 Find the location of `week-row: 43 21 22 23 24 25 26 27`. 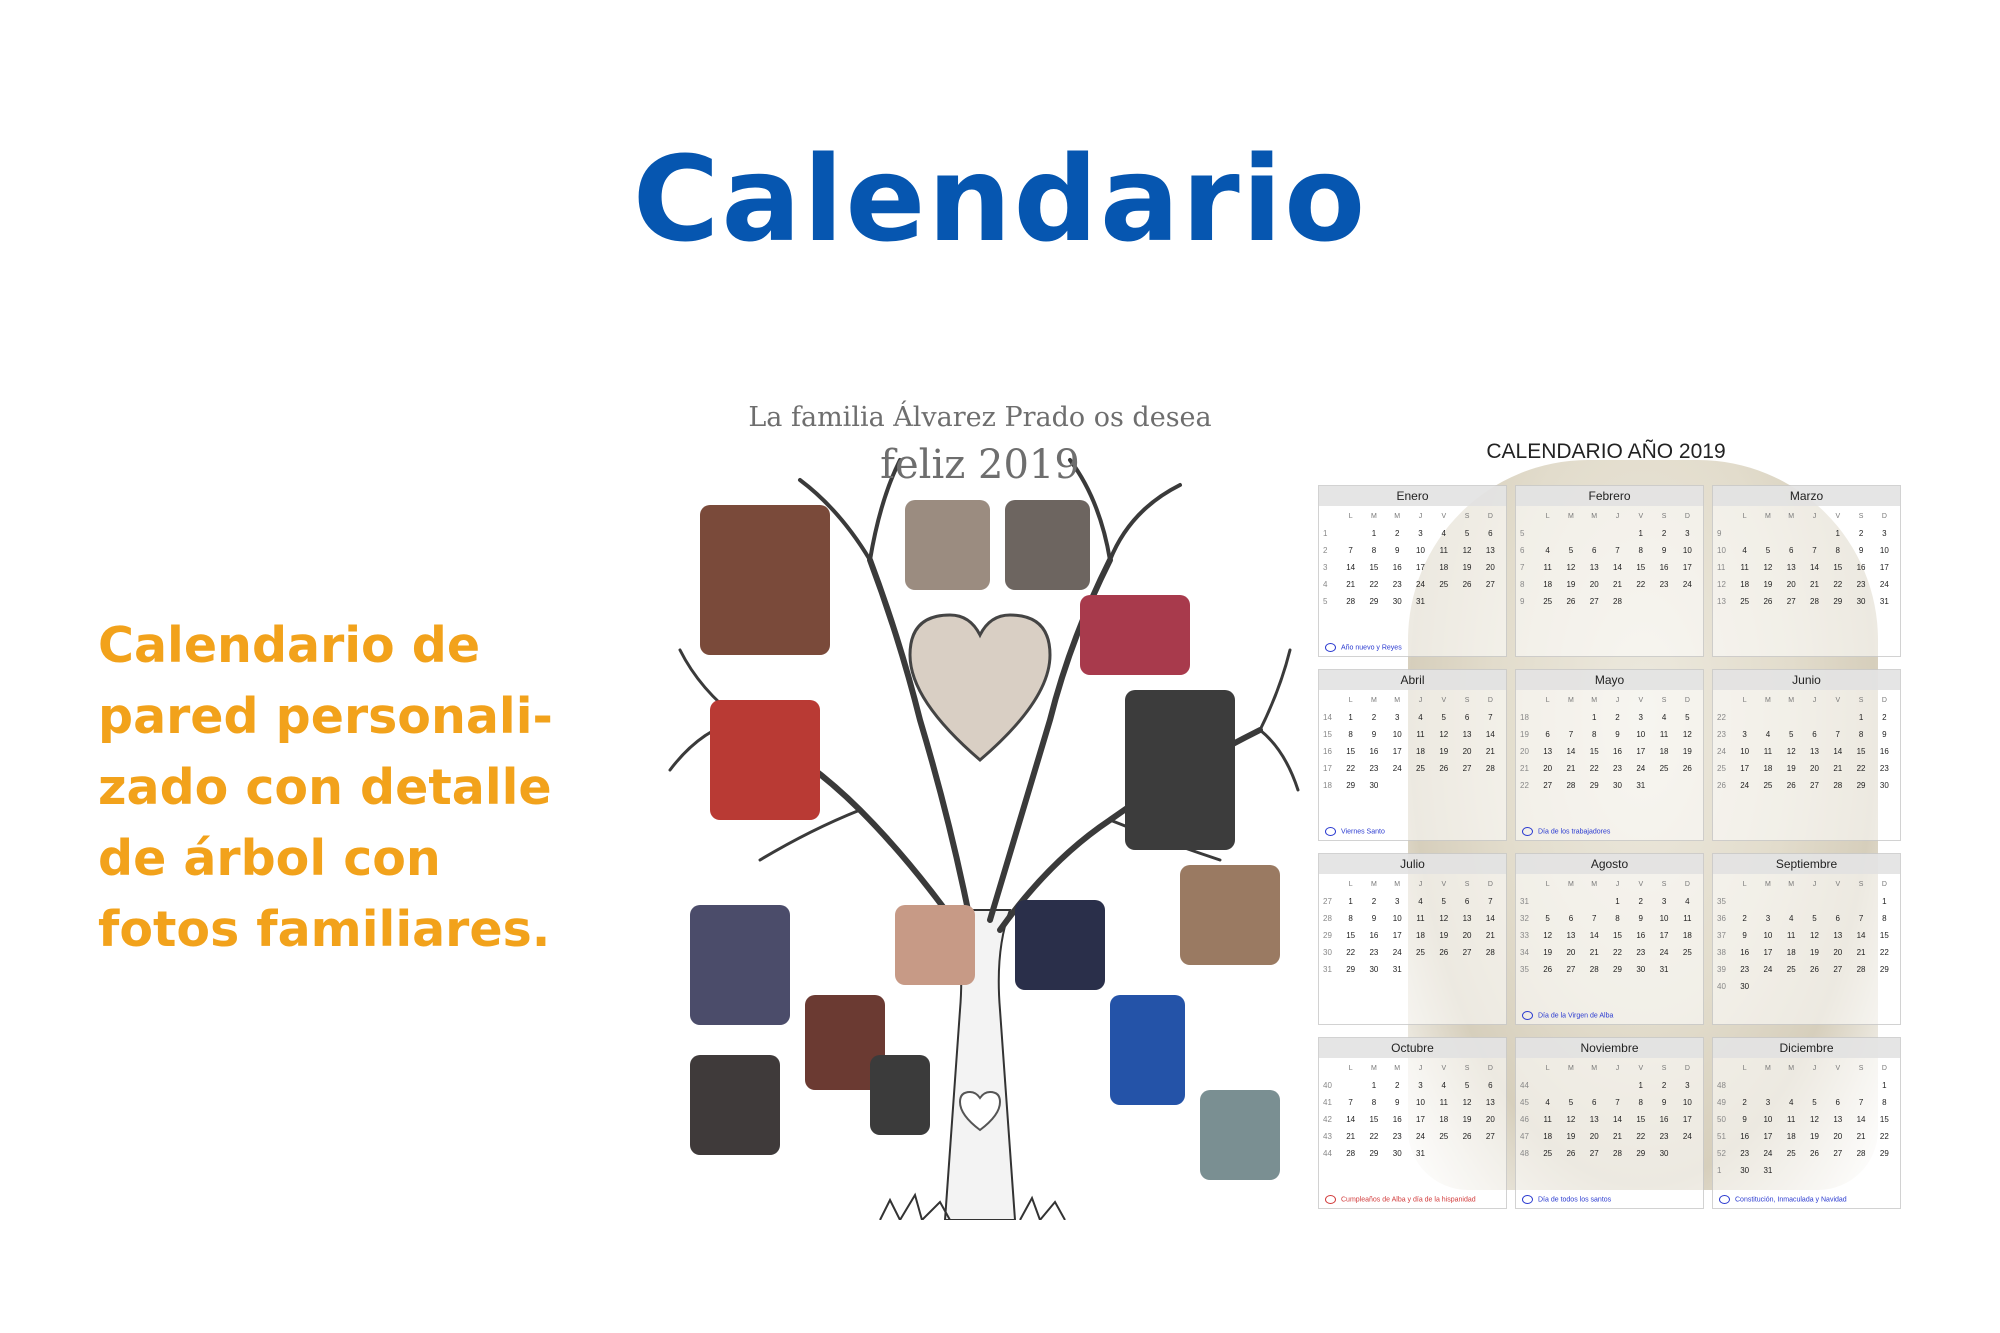

week-row: 43 21 22 23 24 25 26 27 is located at coordinates (1412, 1136).